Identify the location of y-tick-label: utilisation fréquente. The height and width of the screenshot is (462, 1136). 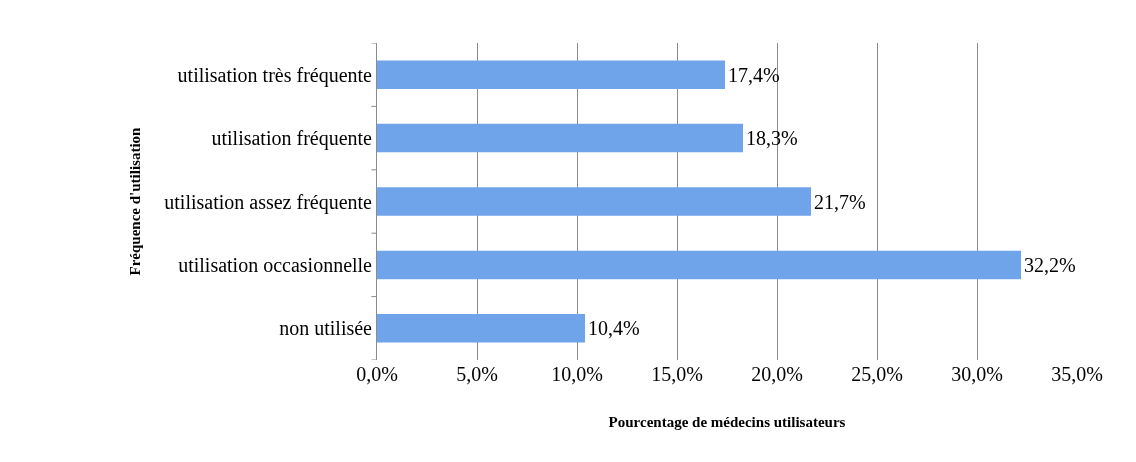
(292, 139).